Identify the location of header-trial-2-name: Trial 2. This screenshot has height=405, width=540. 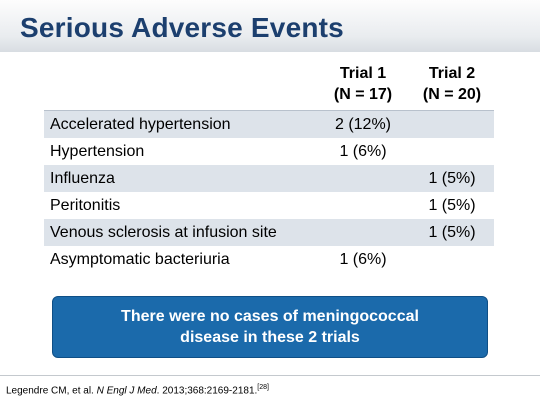
(452, 73).